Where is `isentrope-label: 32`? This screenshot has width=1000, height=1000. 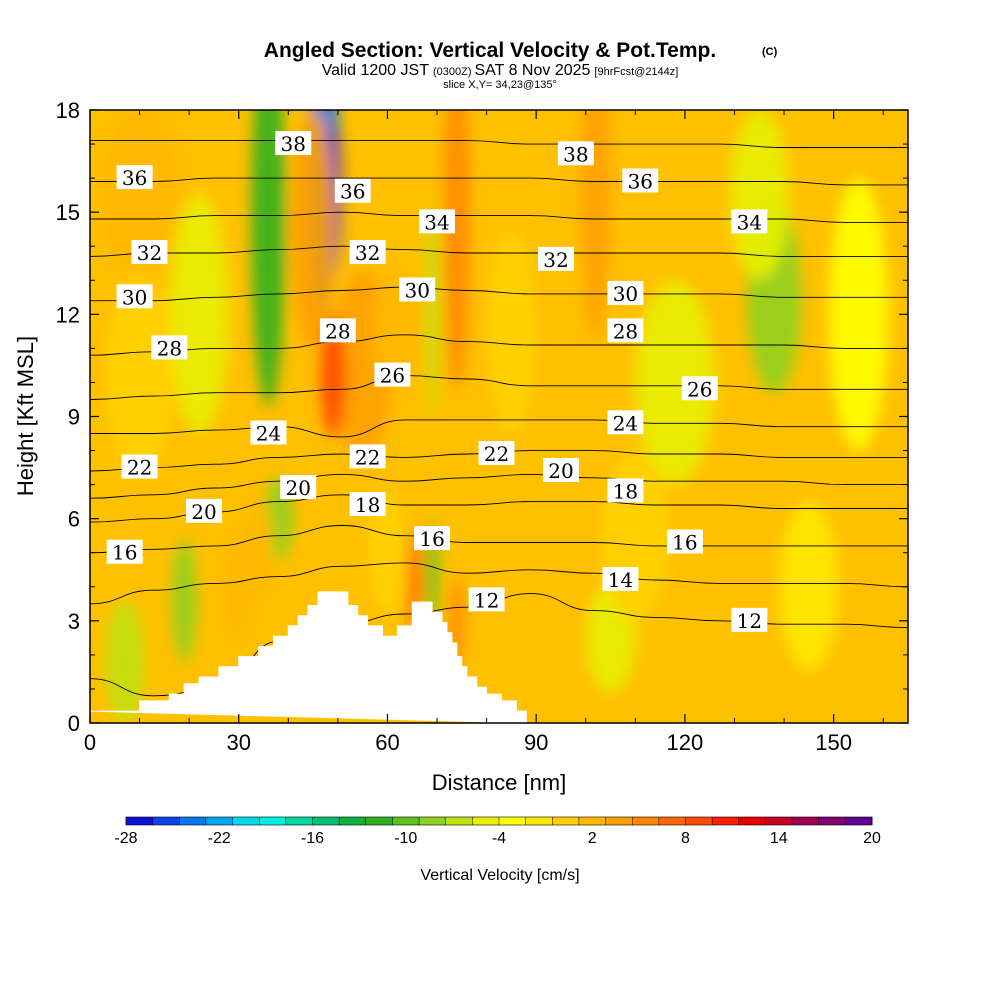 isentrope-label: 32 is located at coordinates (367, 253).